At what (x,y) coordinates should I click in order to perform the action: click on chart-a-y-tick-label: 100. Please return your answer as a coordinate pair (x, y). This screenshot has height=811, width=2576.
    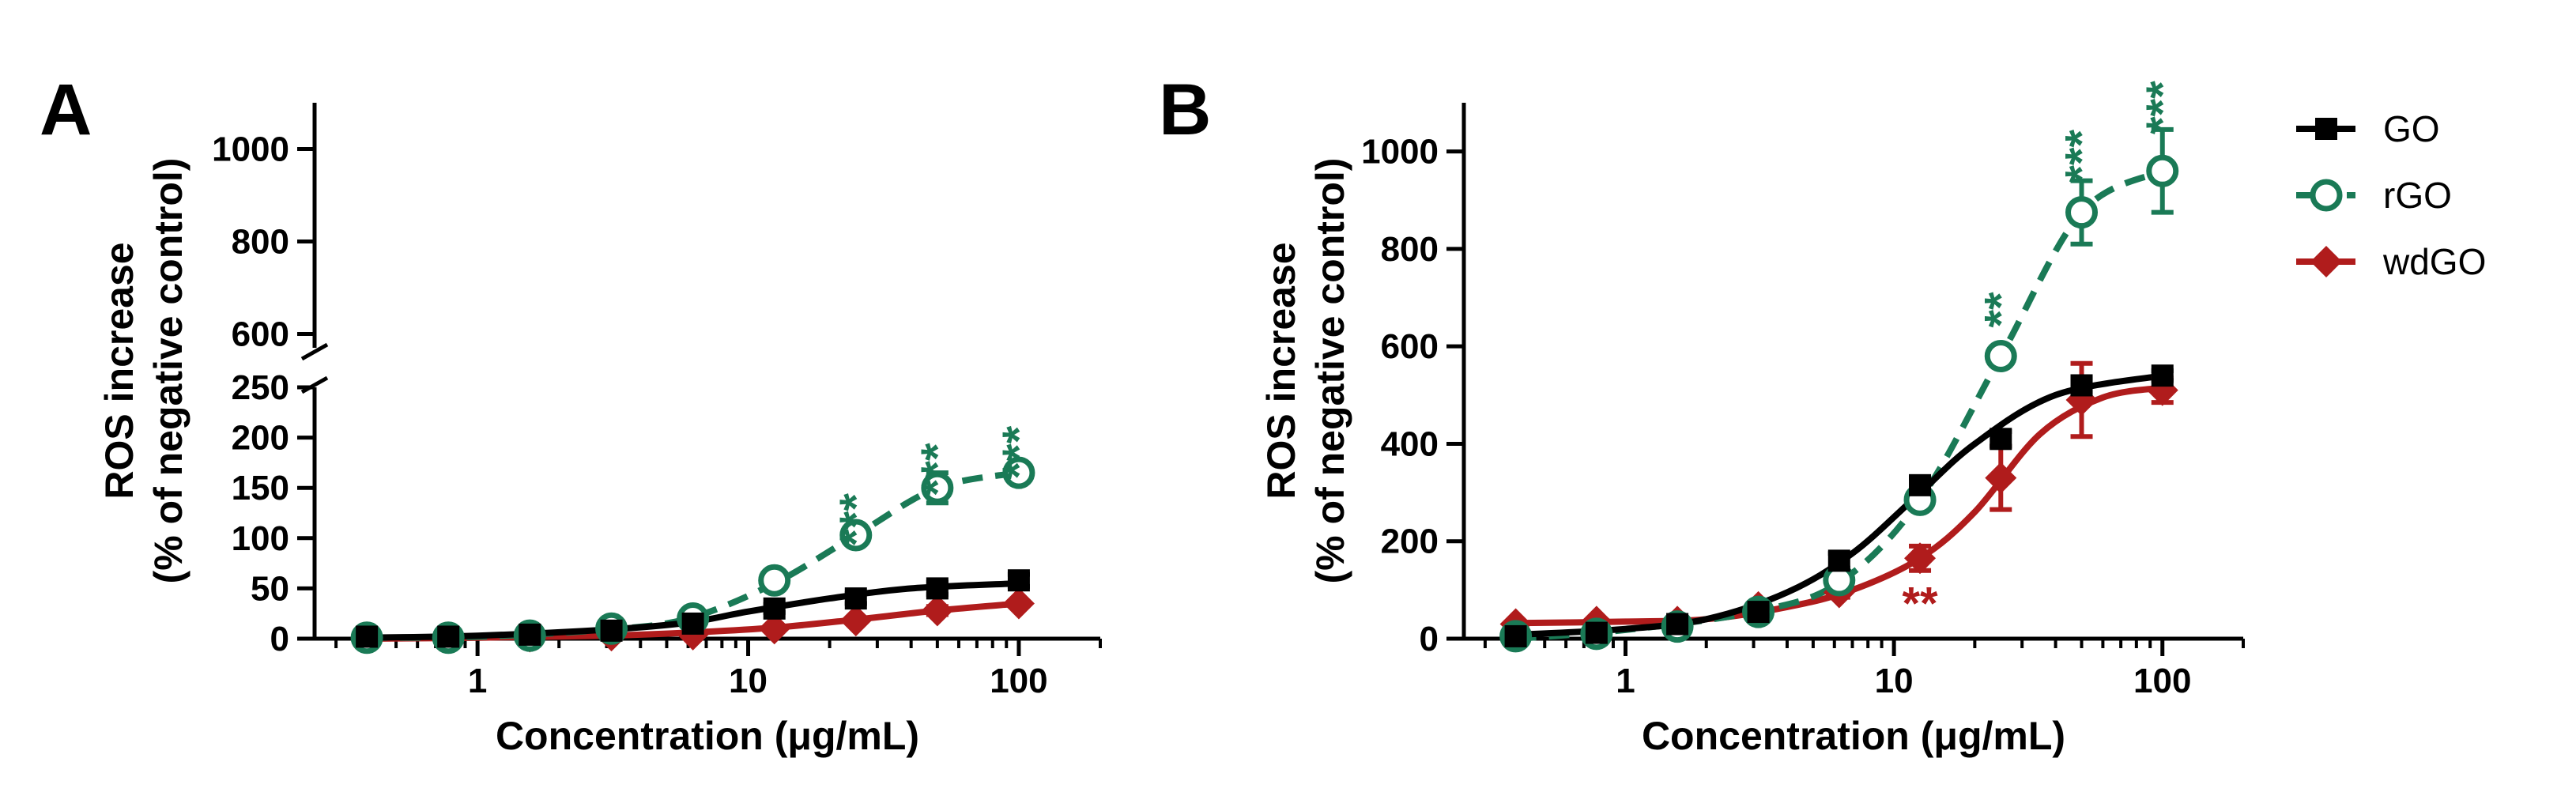
    Looking at the image, I should click on (260, 538).